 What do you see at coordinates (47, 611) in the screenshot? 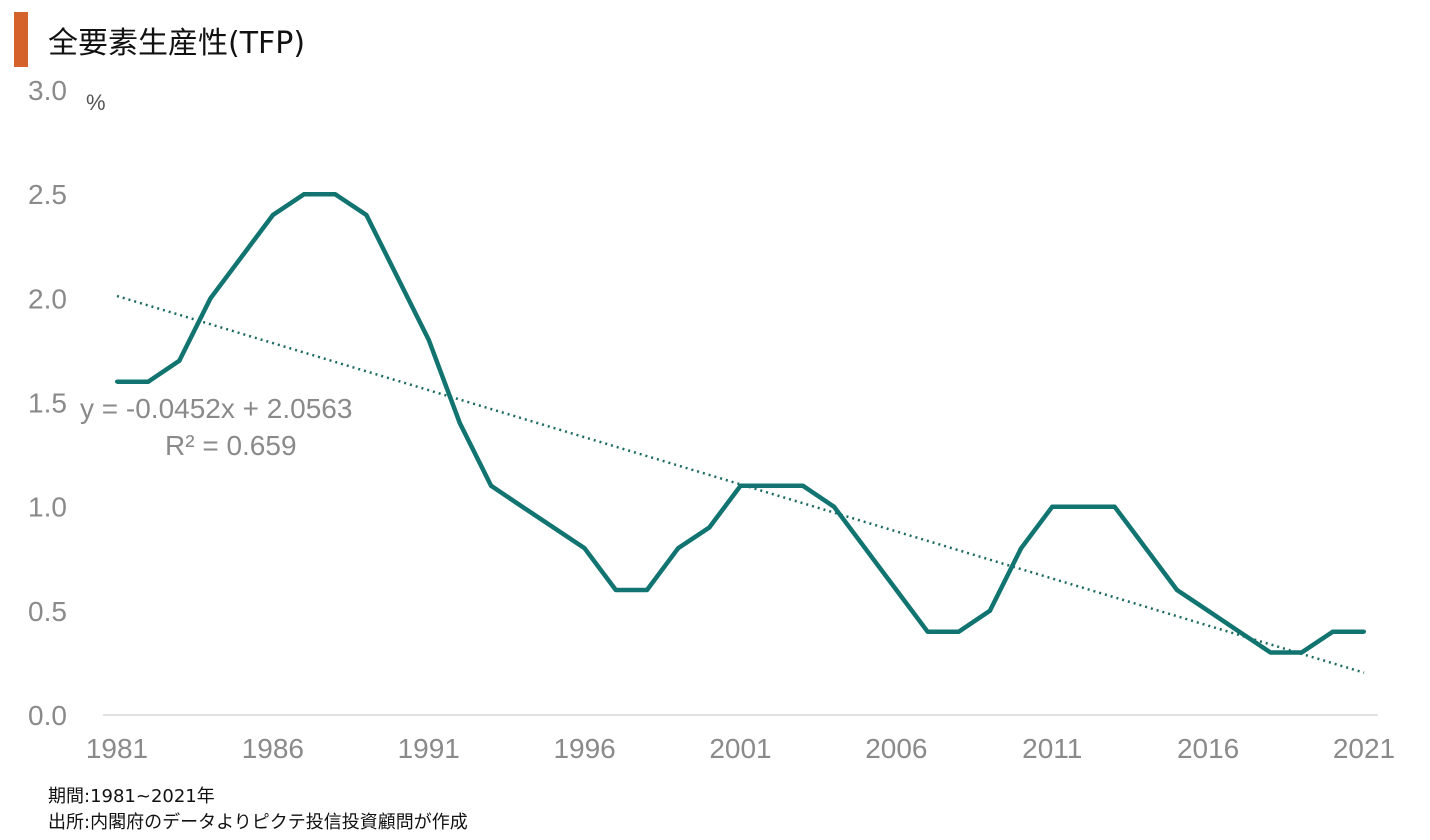
I see `y-tick-label: 0.5` at bounding box center [47, 611].